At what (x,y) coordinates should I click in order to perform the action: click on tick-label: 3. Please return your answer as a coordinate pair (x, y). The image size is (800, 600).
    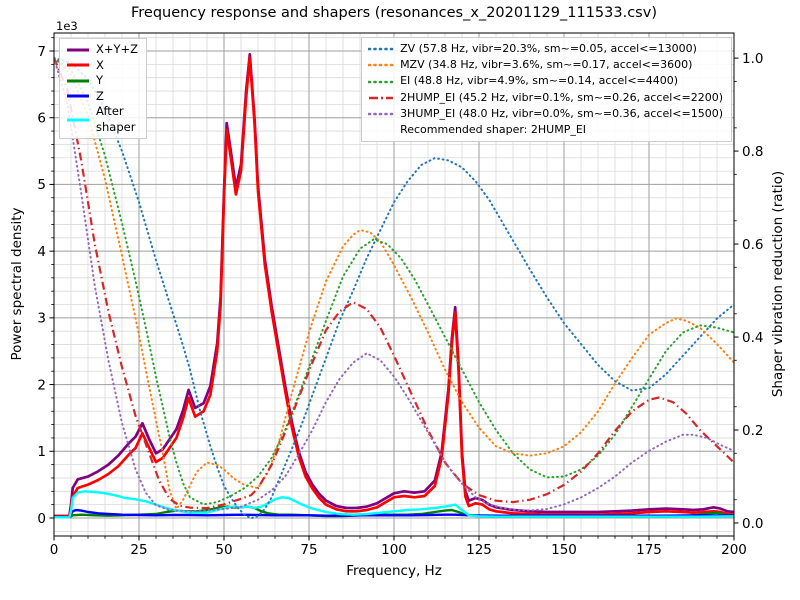
    Looking at the image, I should click on (41, 319).